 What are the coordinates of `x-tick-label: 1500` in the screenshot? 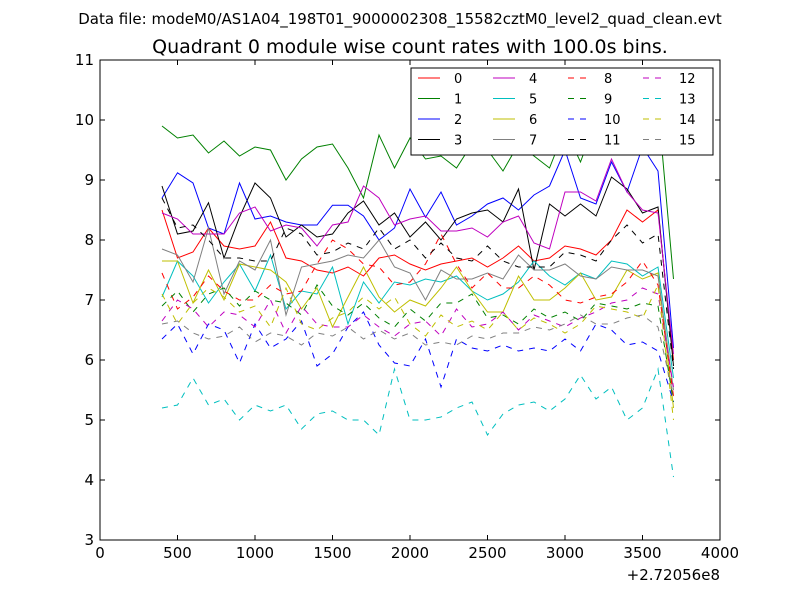 It's located at (332, 553).